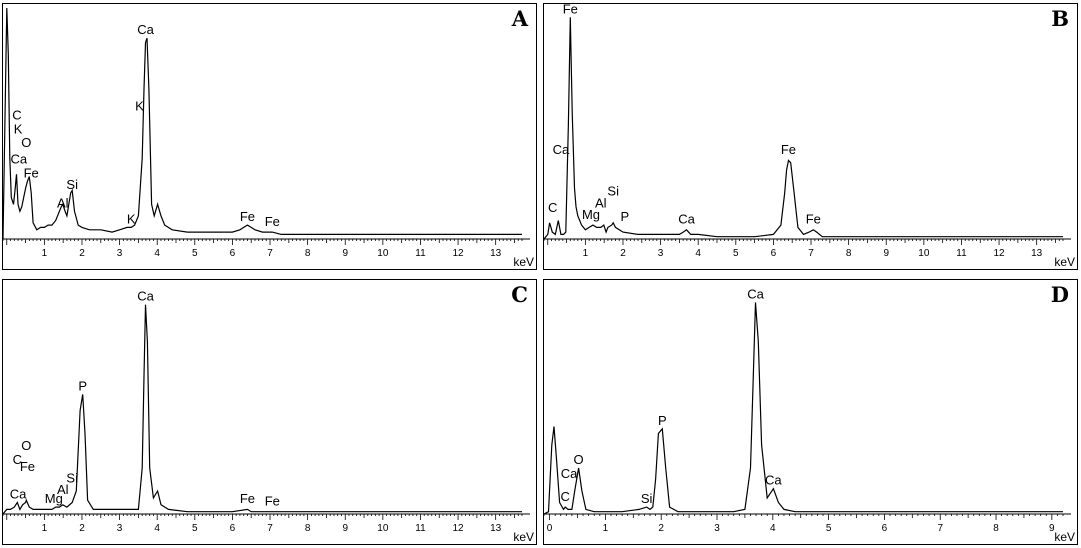 This screenshot has width=1081, height=548. I want to click on panel-label-a: A, so click(519, 18).